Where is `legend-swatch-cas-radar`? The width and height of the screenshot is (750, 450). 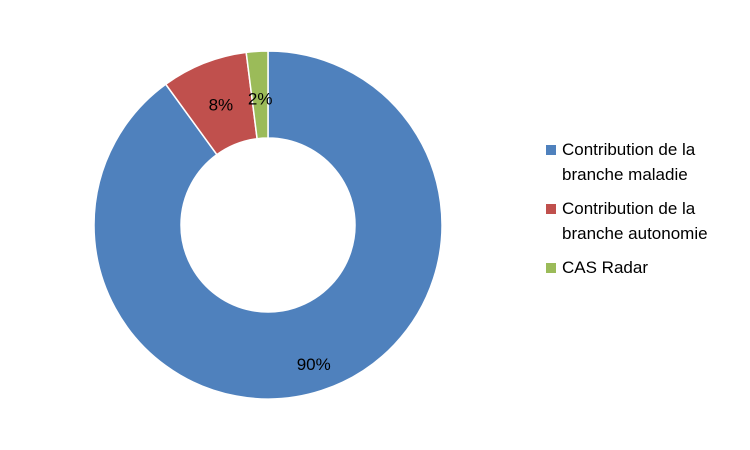
legend-swatch-cas-radar is located at coordinates (551, 268).